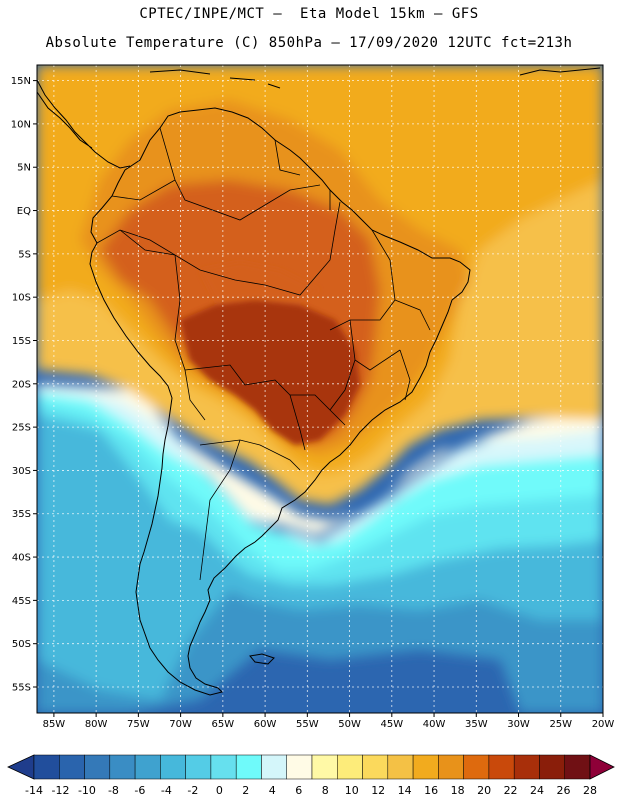 The width and height of the screenshot is (618, 800). Describe the element at coordinates (96, 724) in the screenshot. I see `lon-label: 80W` at that location.